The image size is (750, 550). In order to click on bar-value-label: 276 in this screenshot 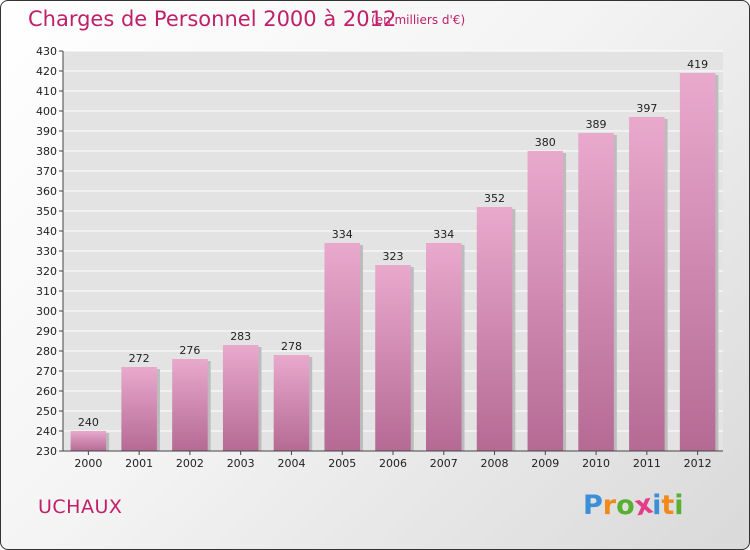, I will do `click(189, 350)`.